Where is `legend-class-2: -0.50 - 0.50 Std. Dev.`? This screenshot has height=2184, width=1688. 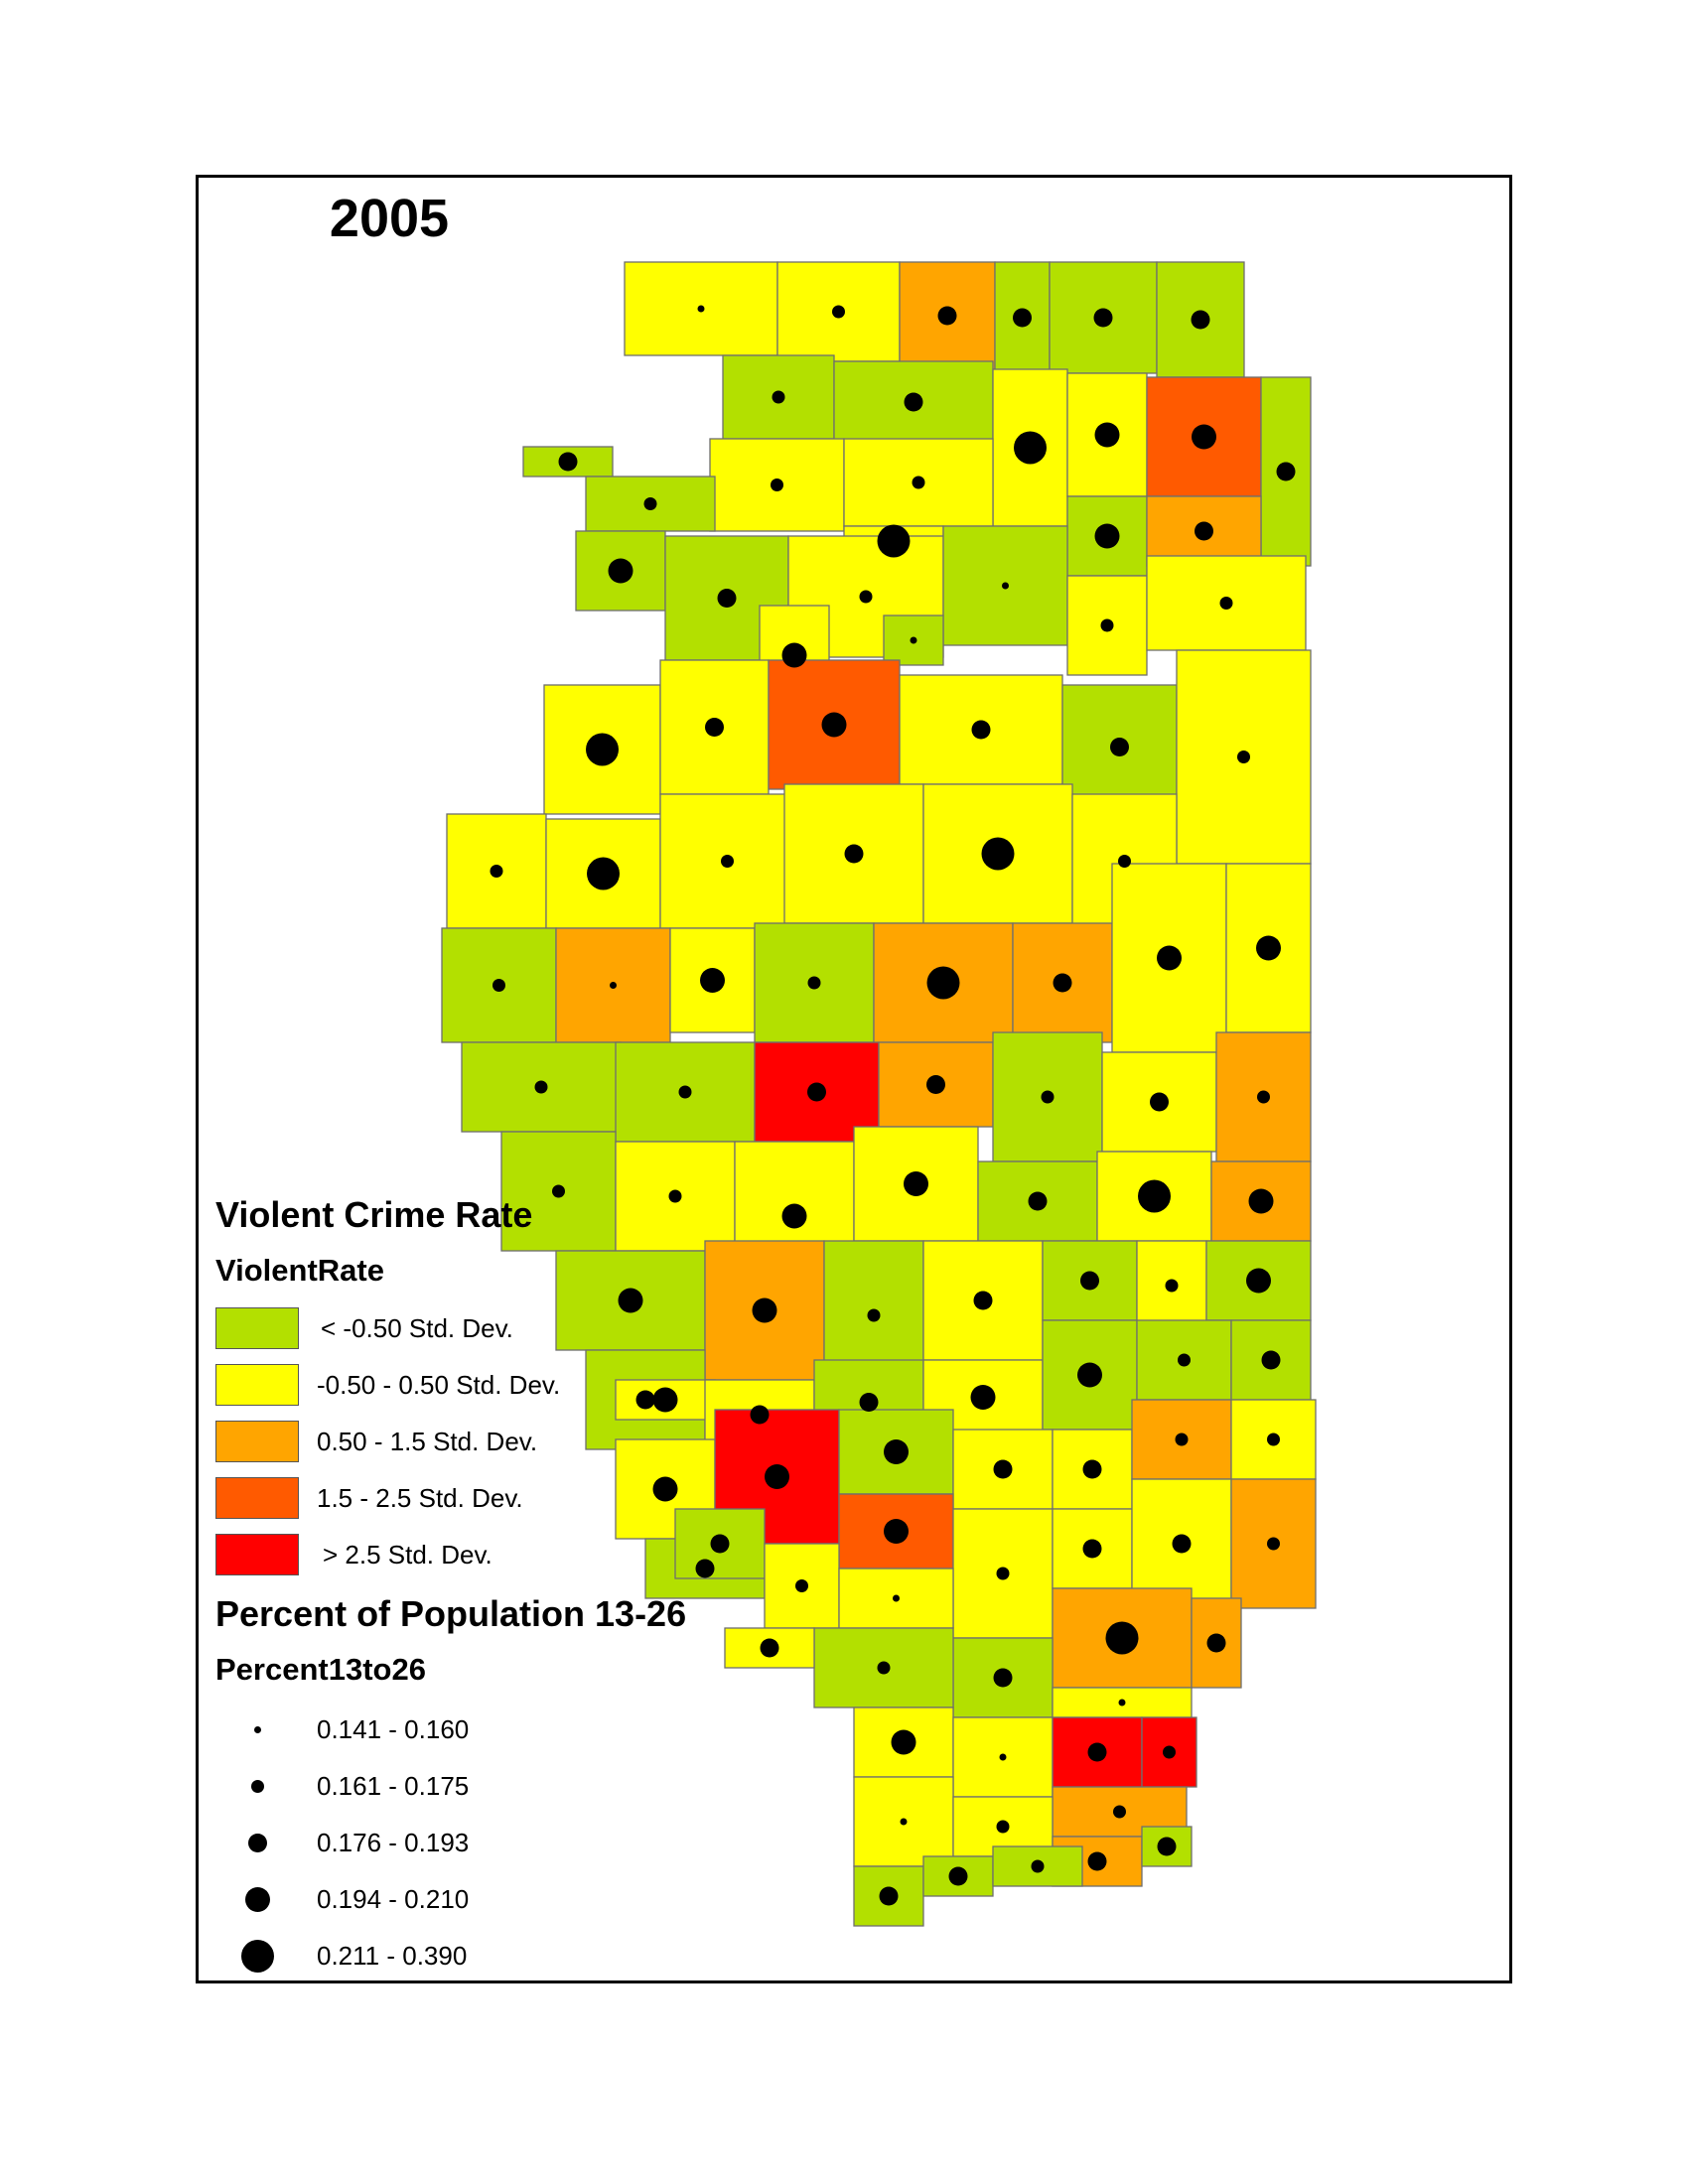
legend-class-2: -0.50 - 0.50 Std. Dev. is located at coordinates (387, 1385).